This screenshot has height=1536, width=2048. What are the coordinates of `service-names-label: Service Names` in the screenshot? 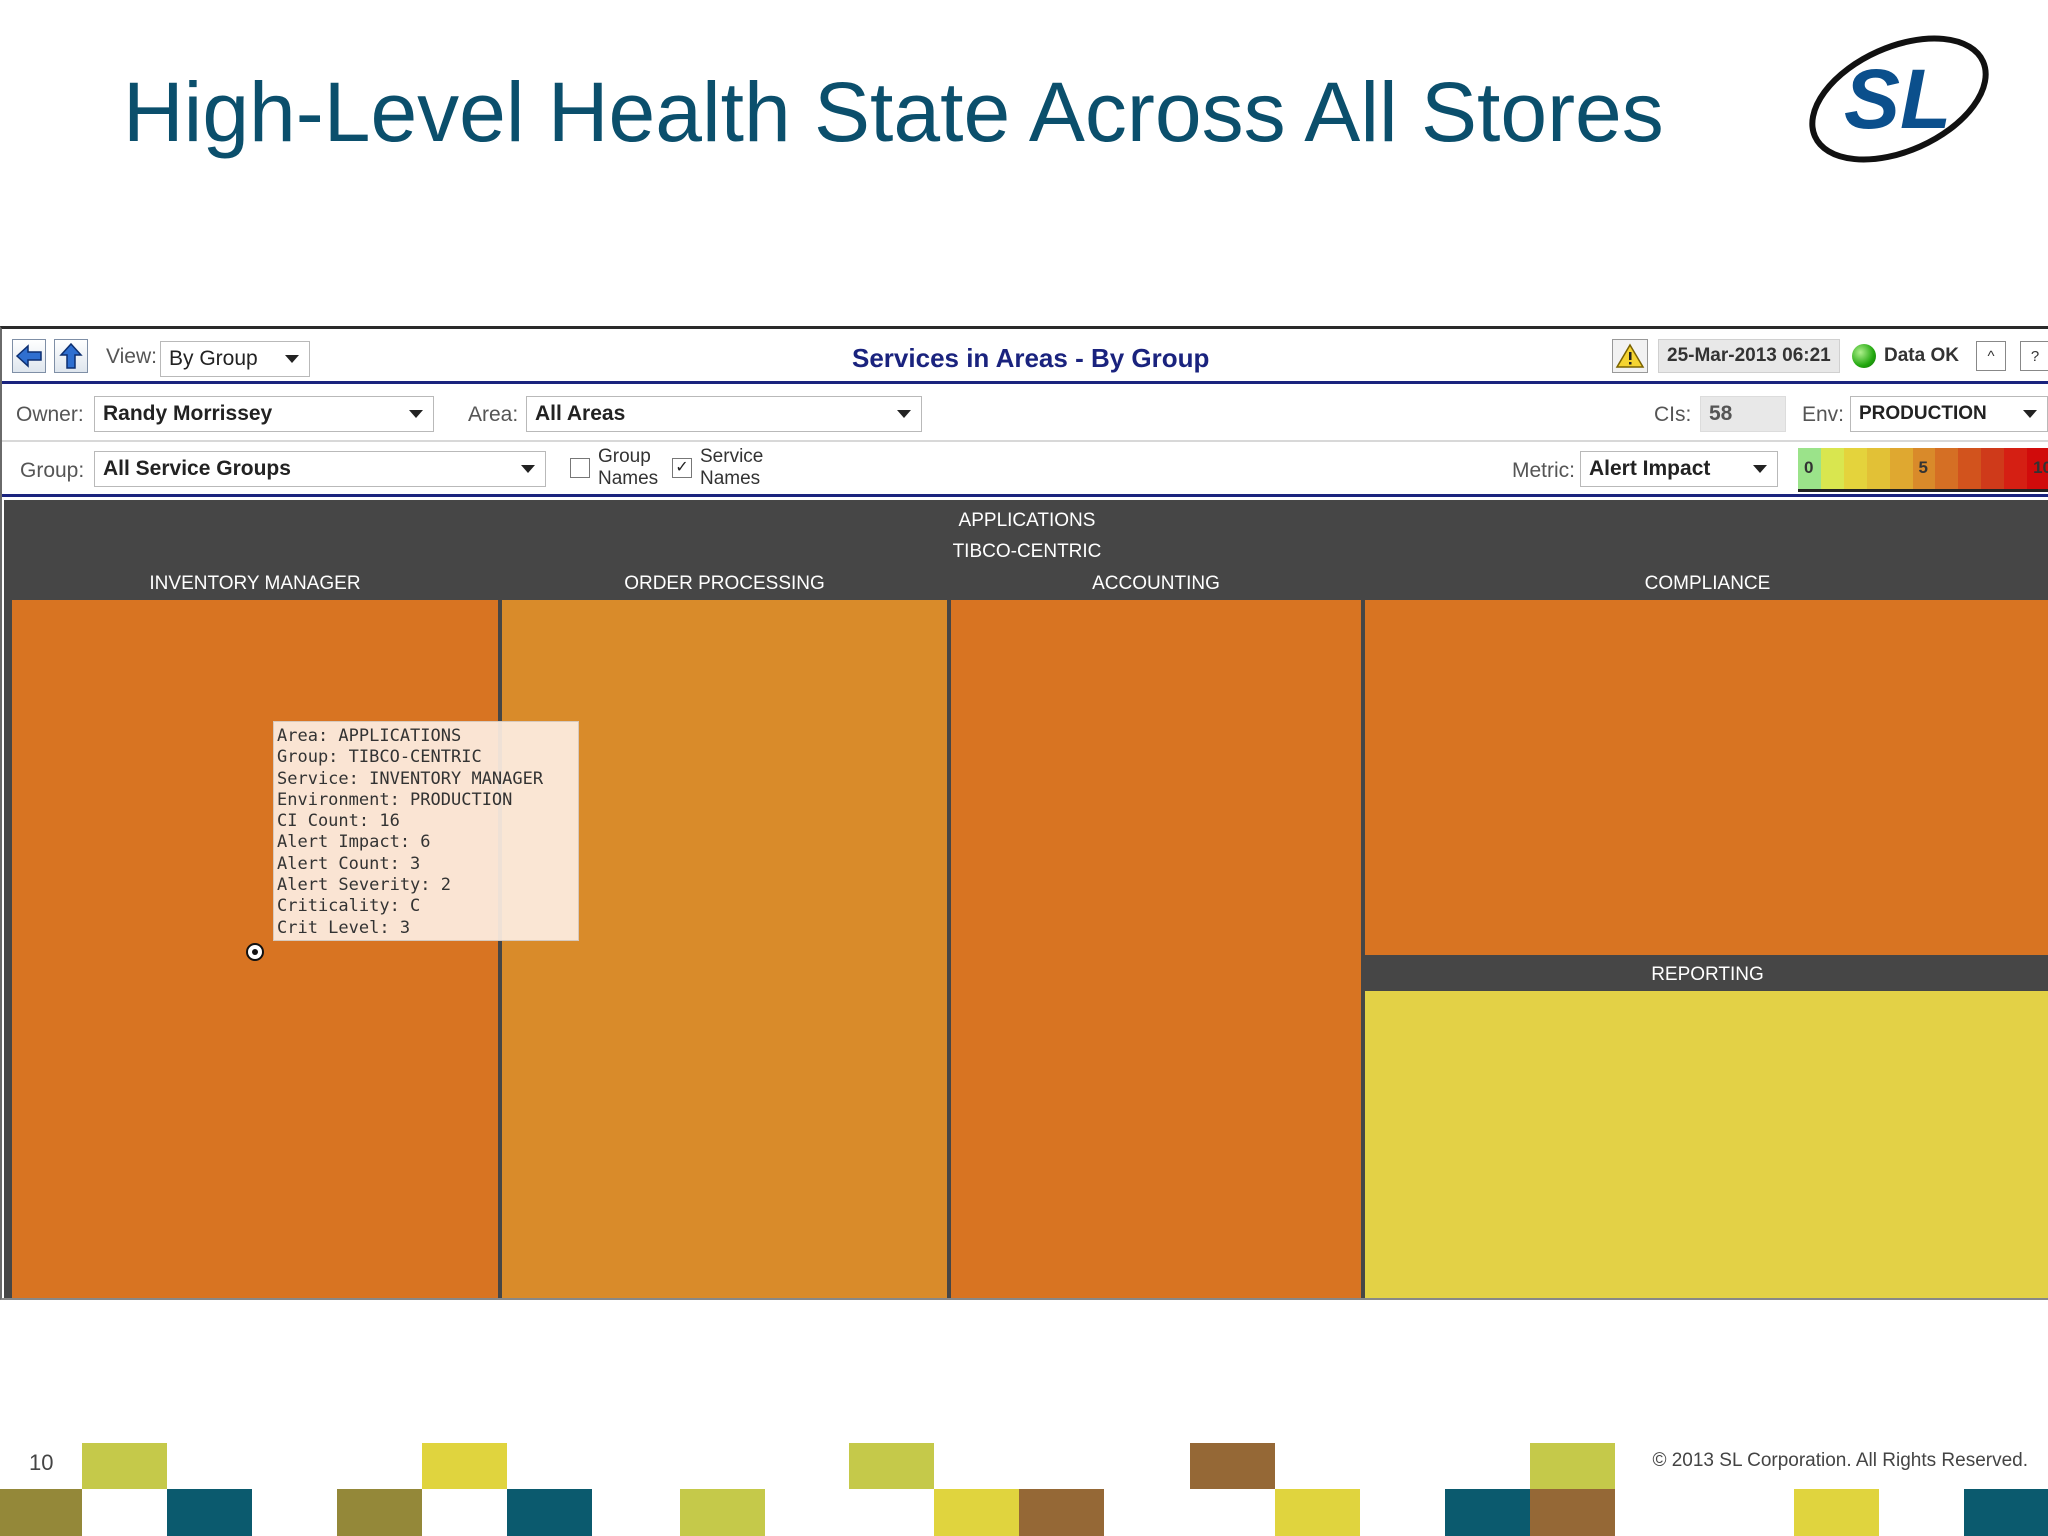 It's located at (731, 468).